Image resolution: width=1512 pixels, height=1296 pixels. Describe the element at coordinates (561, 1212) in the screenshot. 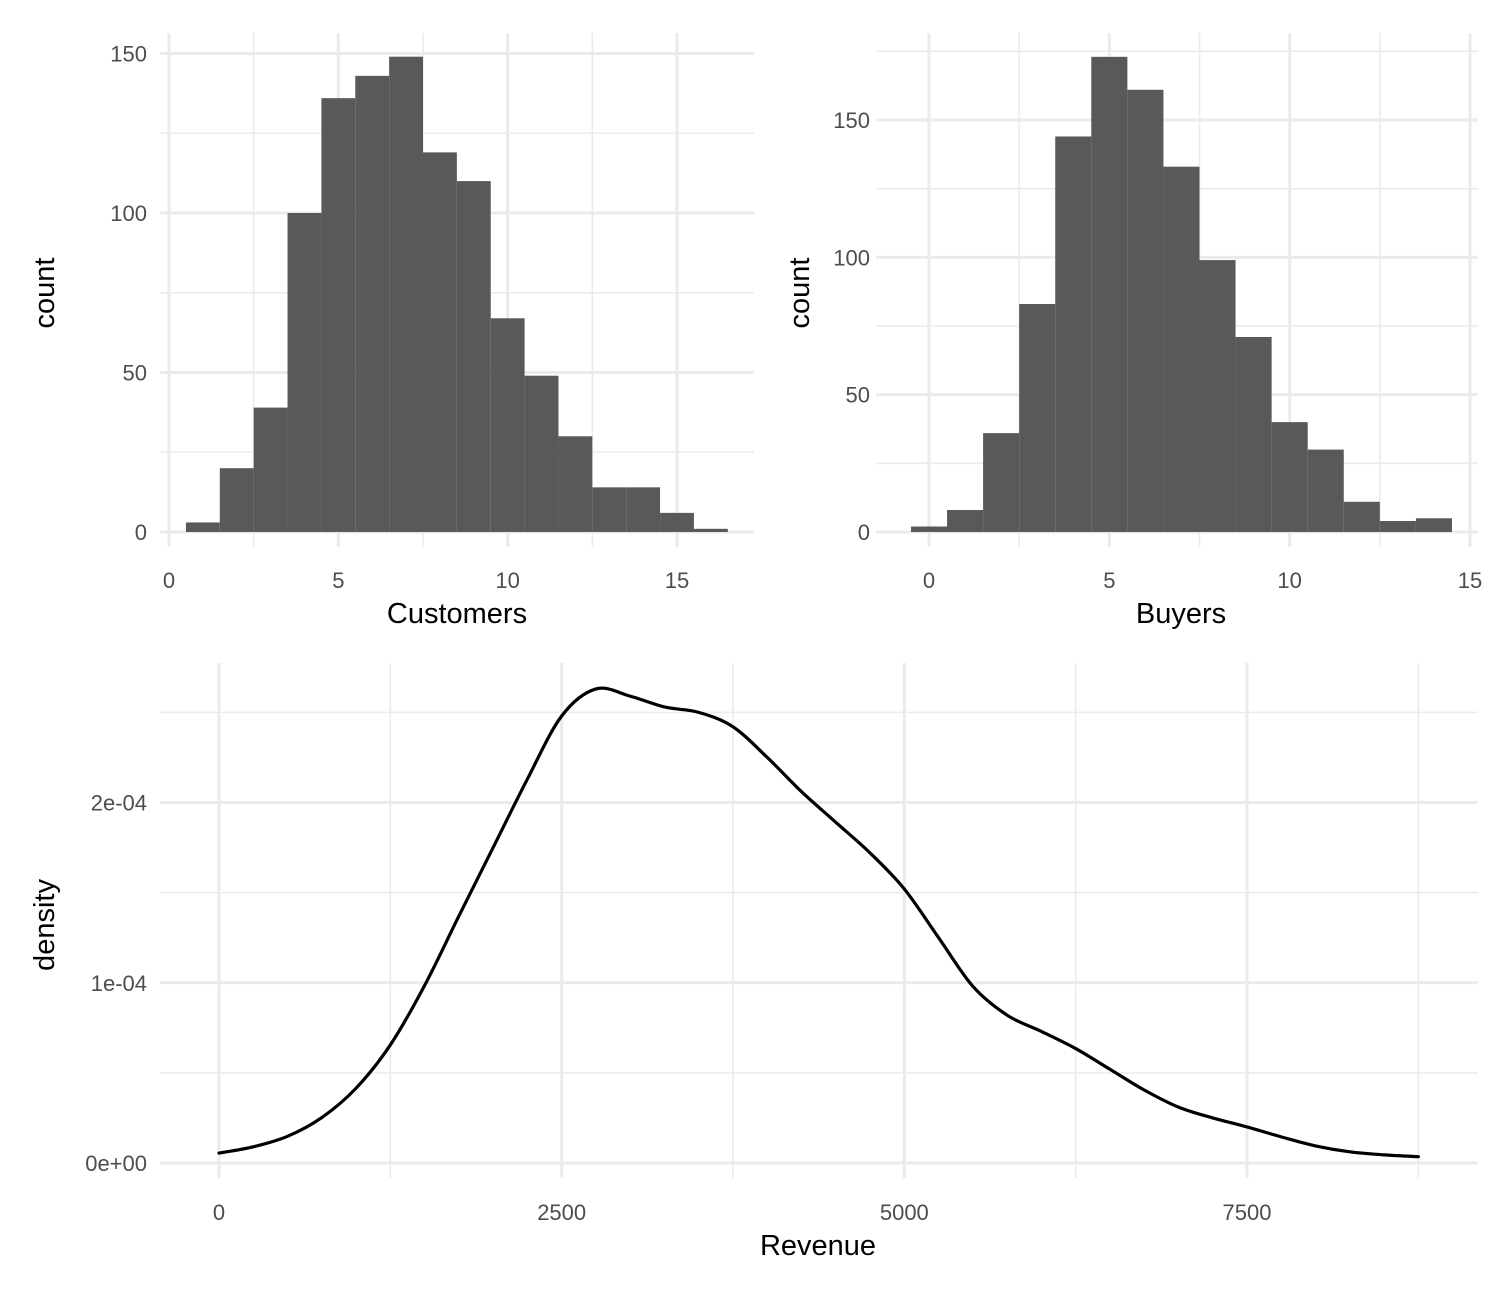

I see `x-tick-label: 2500` at that location.